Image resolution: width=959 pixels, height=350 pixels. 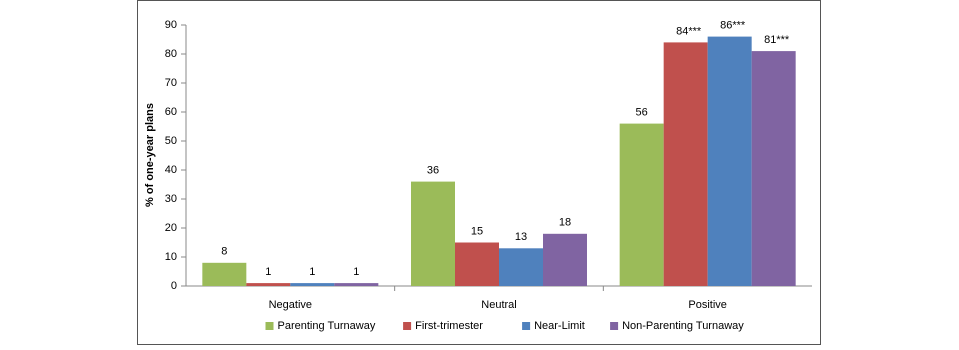 I want to click on y-tick-label: 0, so click(x=174, y=286).